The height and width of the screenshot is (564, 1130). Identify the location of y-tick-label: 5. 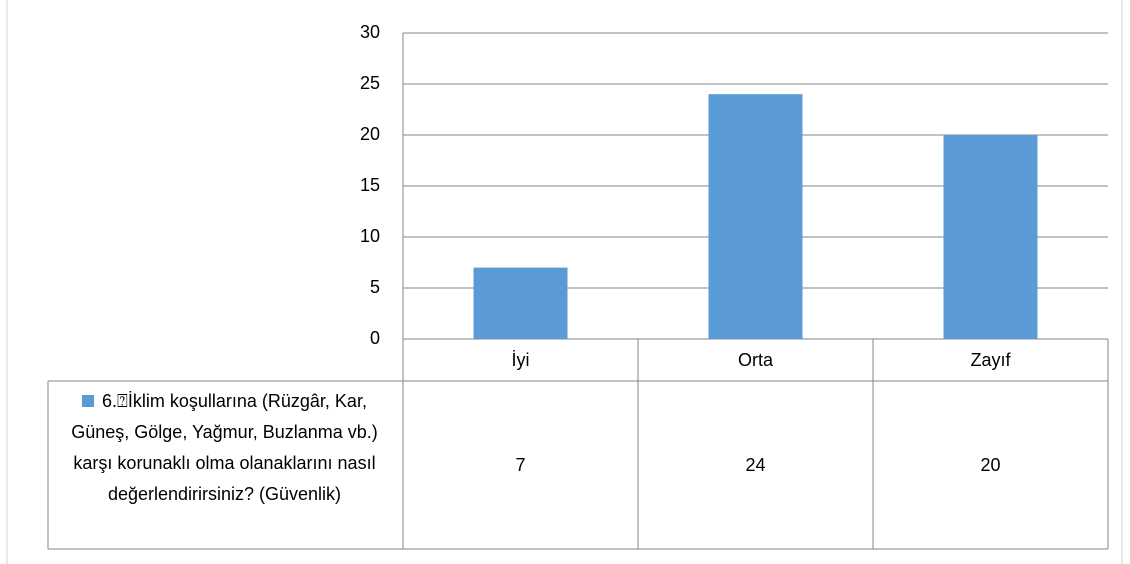
(375, 287).